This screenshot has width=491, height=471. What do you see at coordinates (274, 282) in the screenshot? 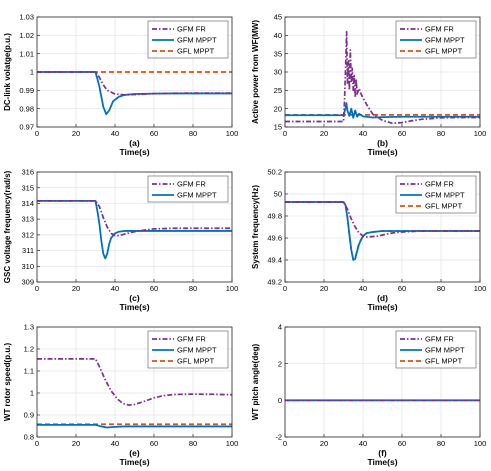
I see `y-tick-label: 49.2` at bounding box center [274, 282].